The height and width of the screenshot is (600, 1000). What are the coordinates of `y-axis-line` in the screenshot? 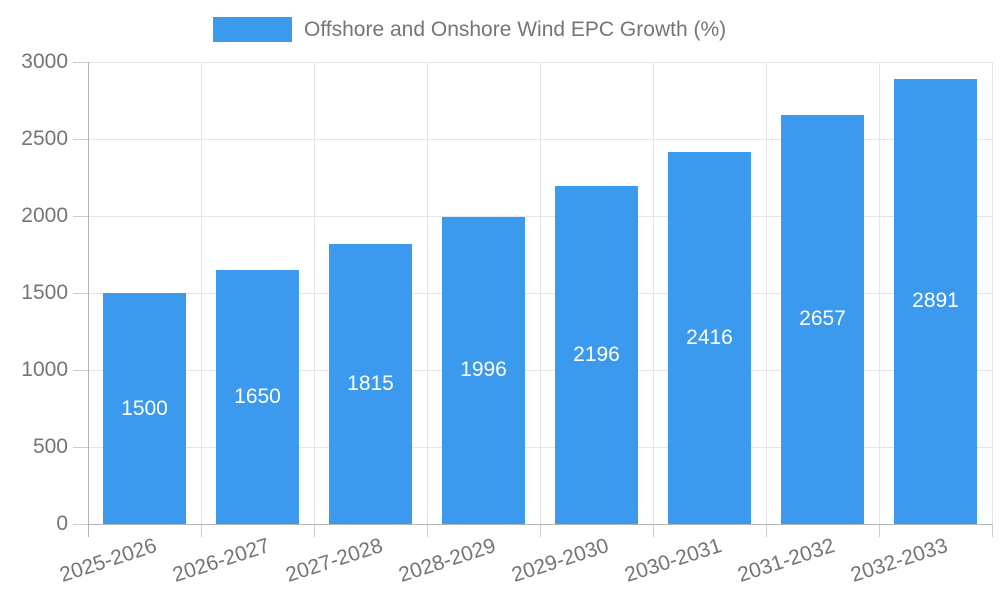 It's located at (88, 299).